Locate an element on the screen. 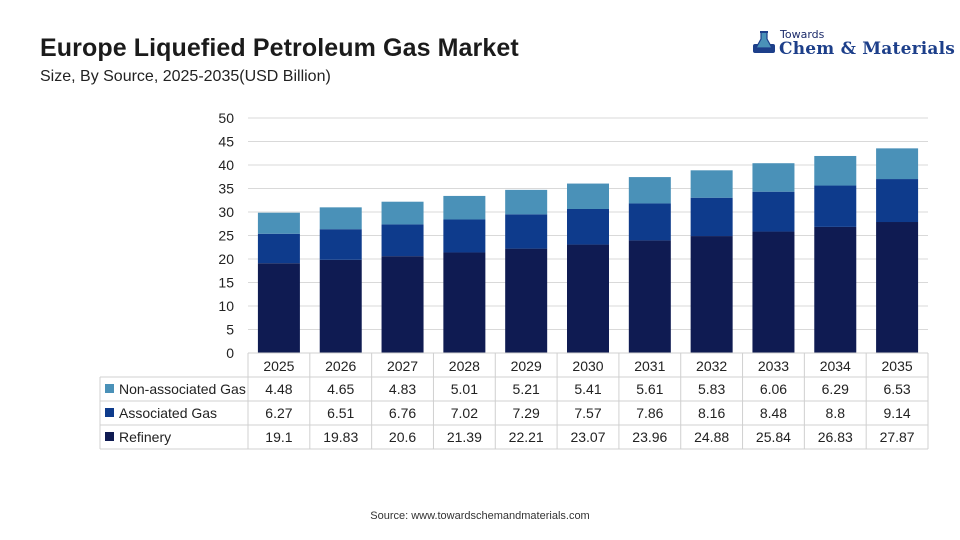 This screenshot has width=960, height=540. data-table-value: 5.83 is located at coordinates (711, 389).